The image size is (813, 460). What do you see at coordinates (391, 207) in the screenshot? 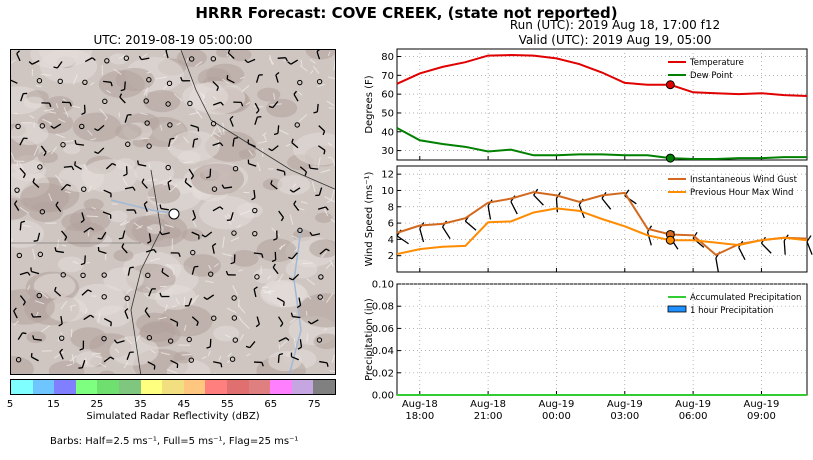
I see `y-tick-label: 8` at bounding box center [391, 207].